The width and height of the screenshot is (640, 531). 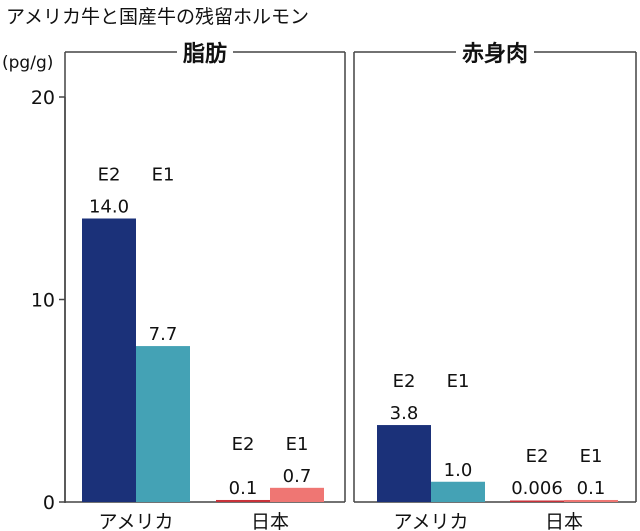 I want to click on bar-value-label: 1.0, so click(x=458, y=470).